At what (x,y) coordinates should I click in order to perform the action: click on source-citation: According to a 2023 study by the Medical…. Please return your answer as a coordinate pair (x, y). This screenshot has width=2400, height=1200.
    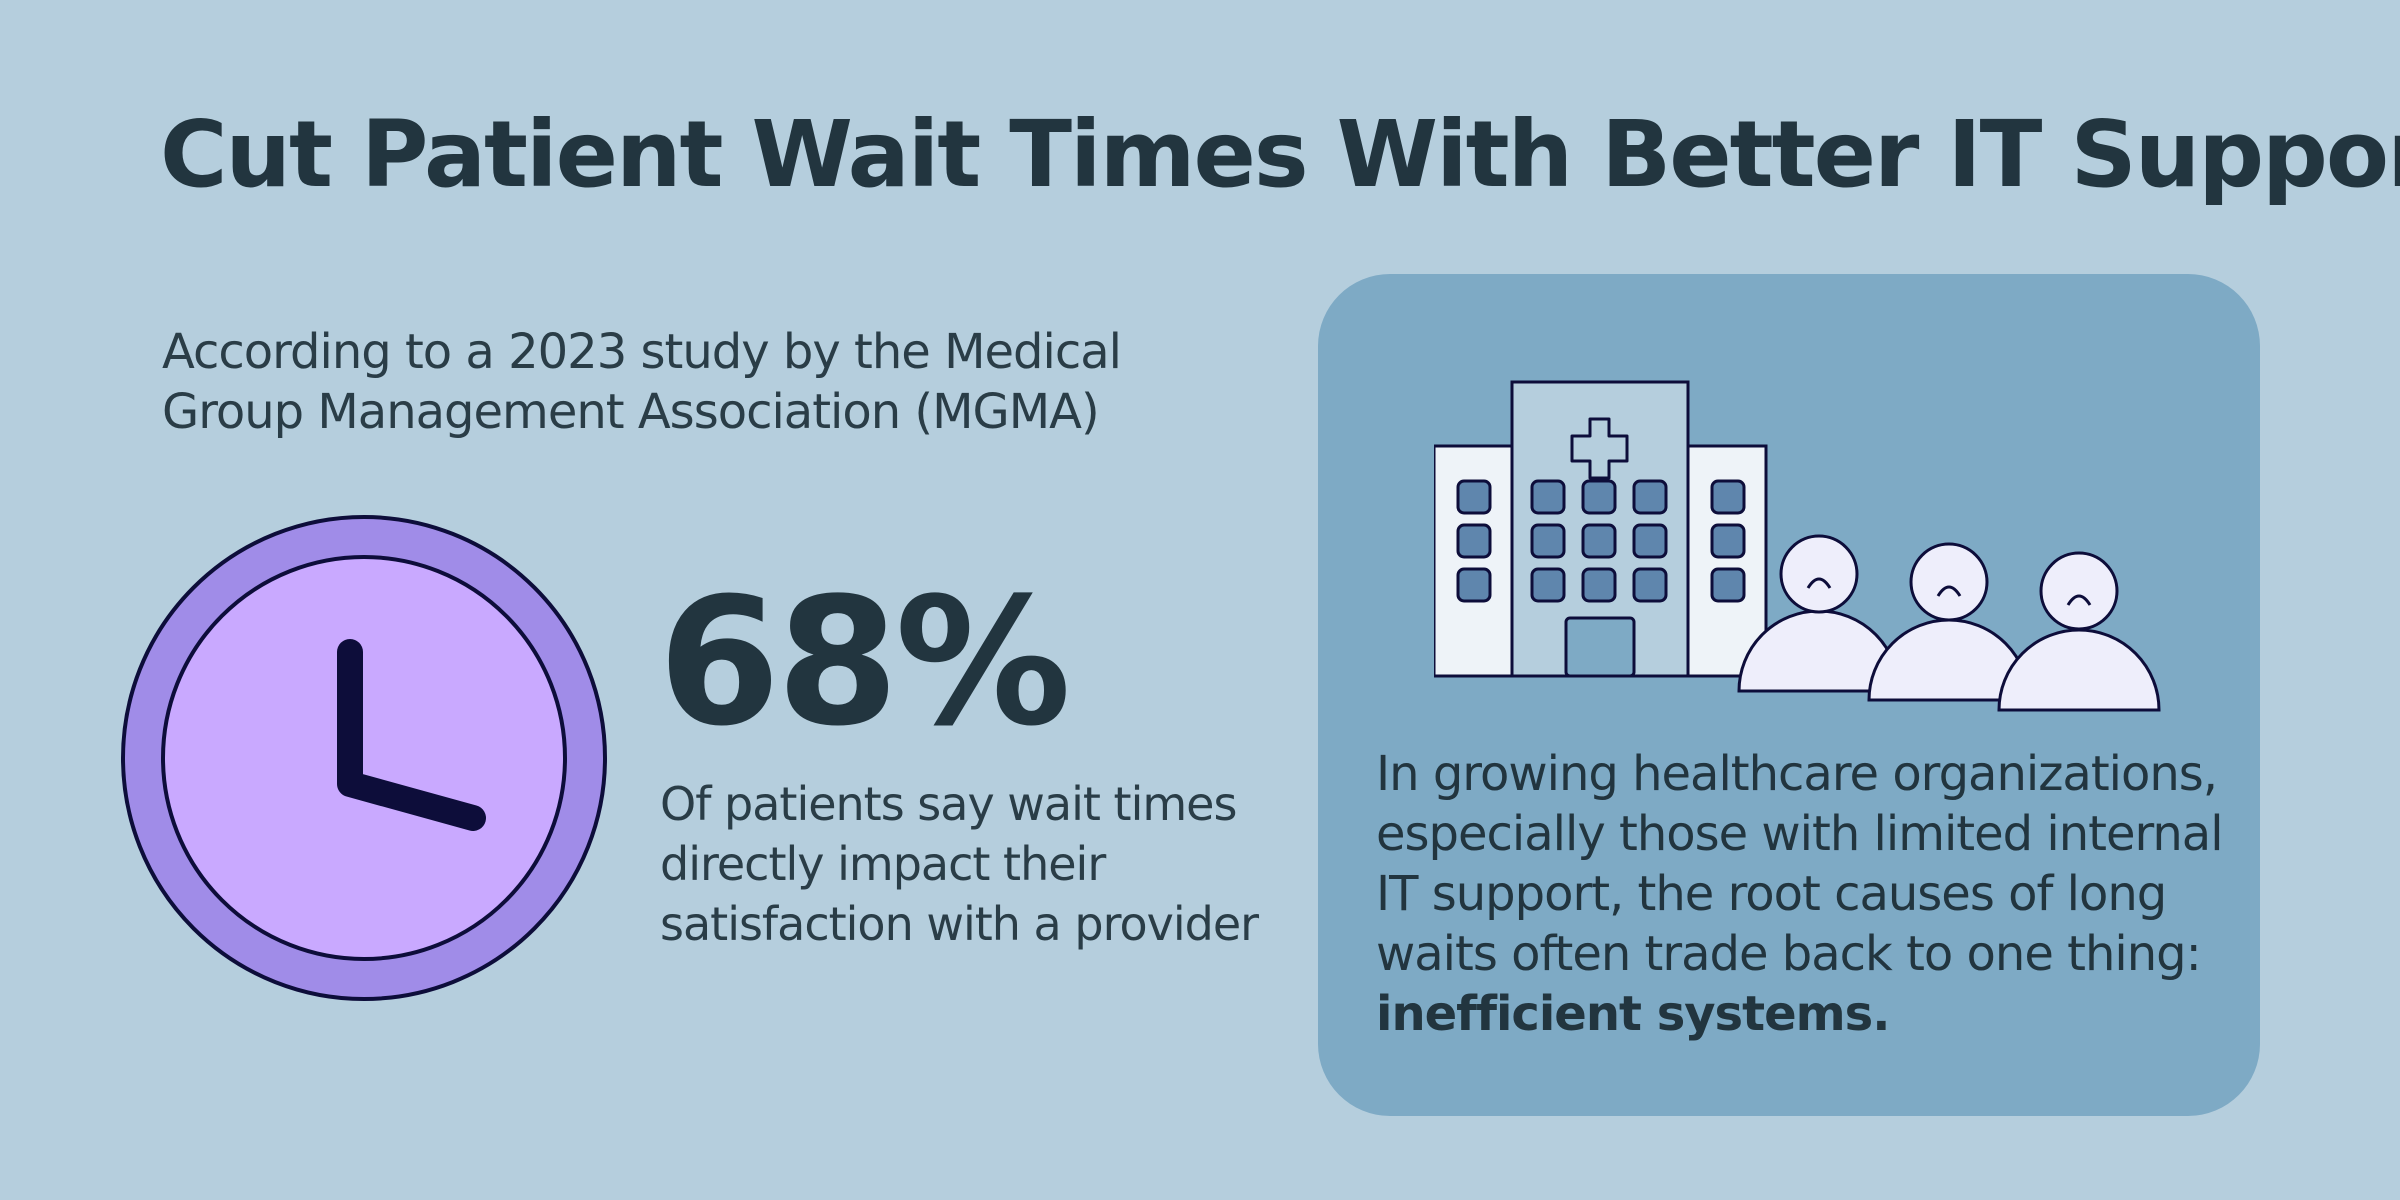
    Looking at the image, I should click on (662, 382).